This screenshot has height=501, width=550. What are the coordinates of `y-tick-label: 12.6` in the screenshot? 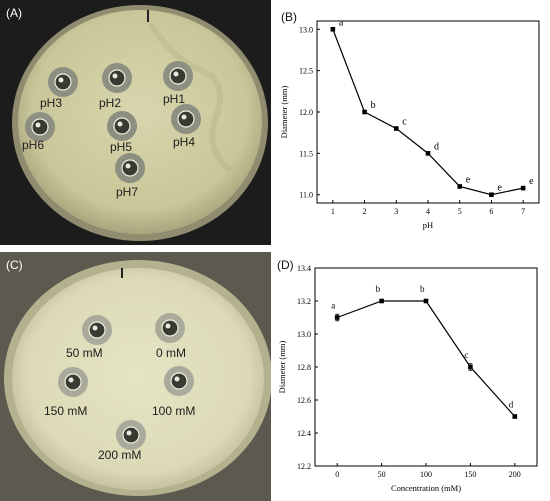 It's located at (304, 400).